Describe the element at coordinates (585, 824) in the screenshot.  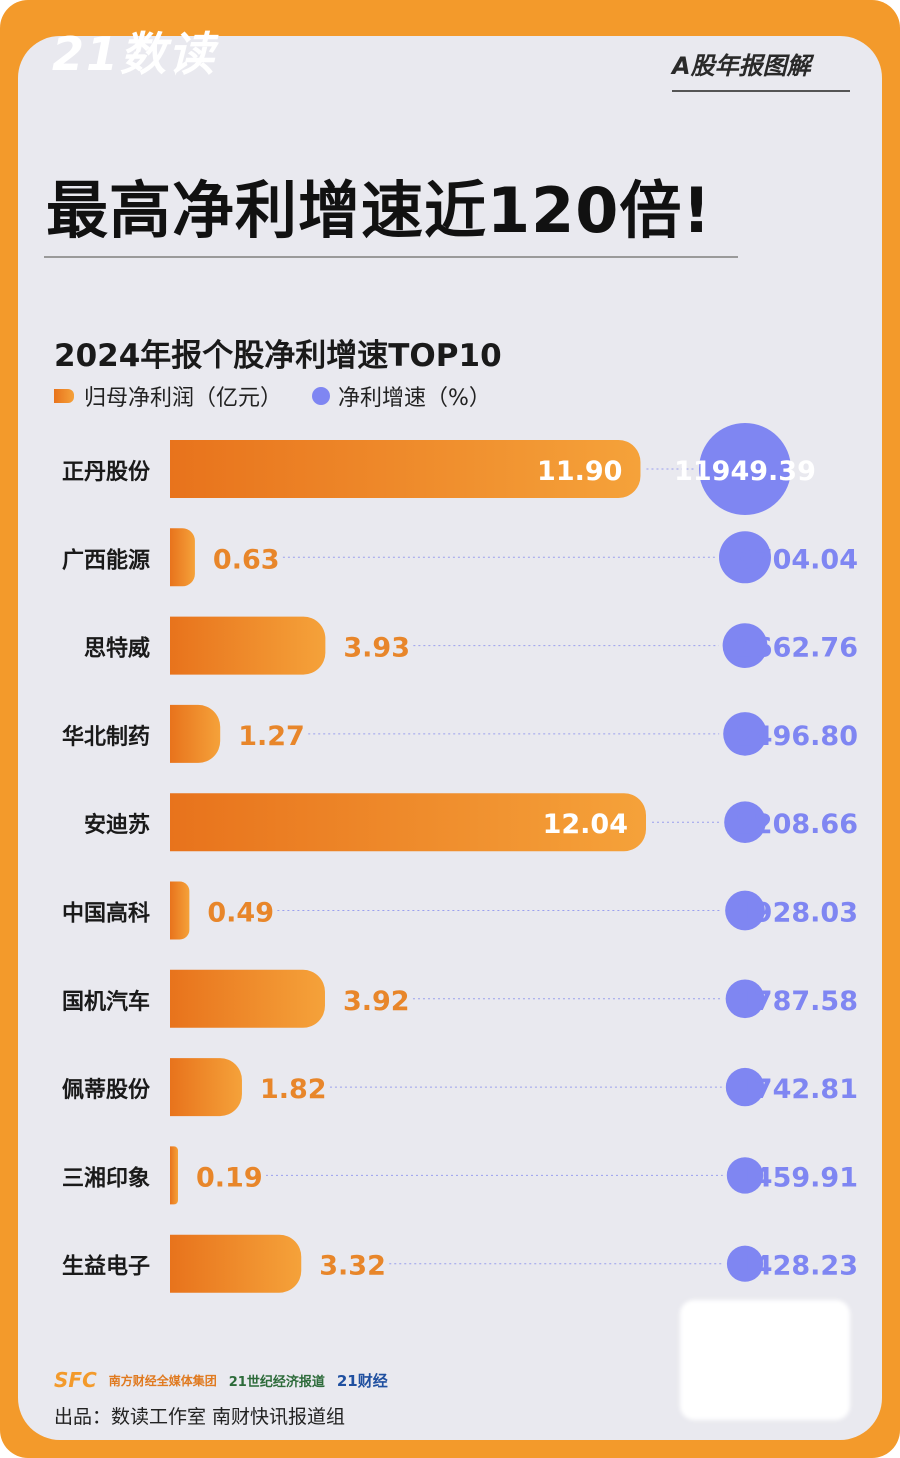
I see `profit-value-label: 12.04` at that location.